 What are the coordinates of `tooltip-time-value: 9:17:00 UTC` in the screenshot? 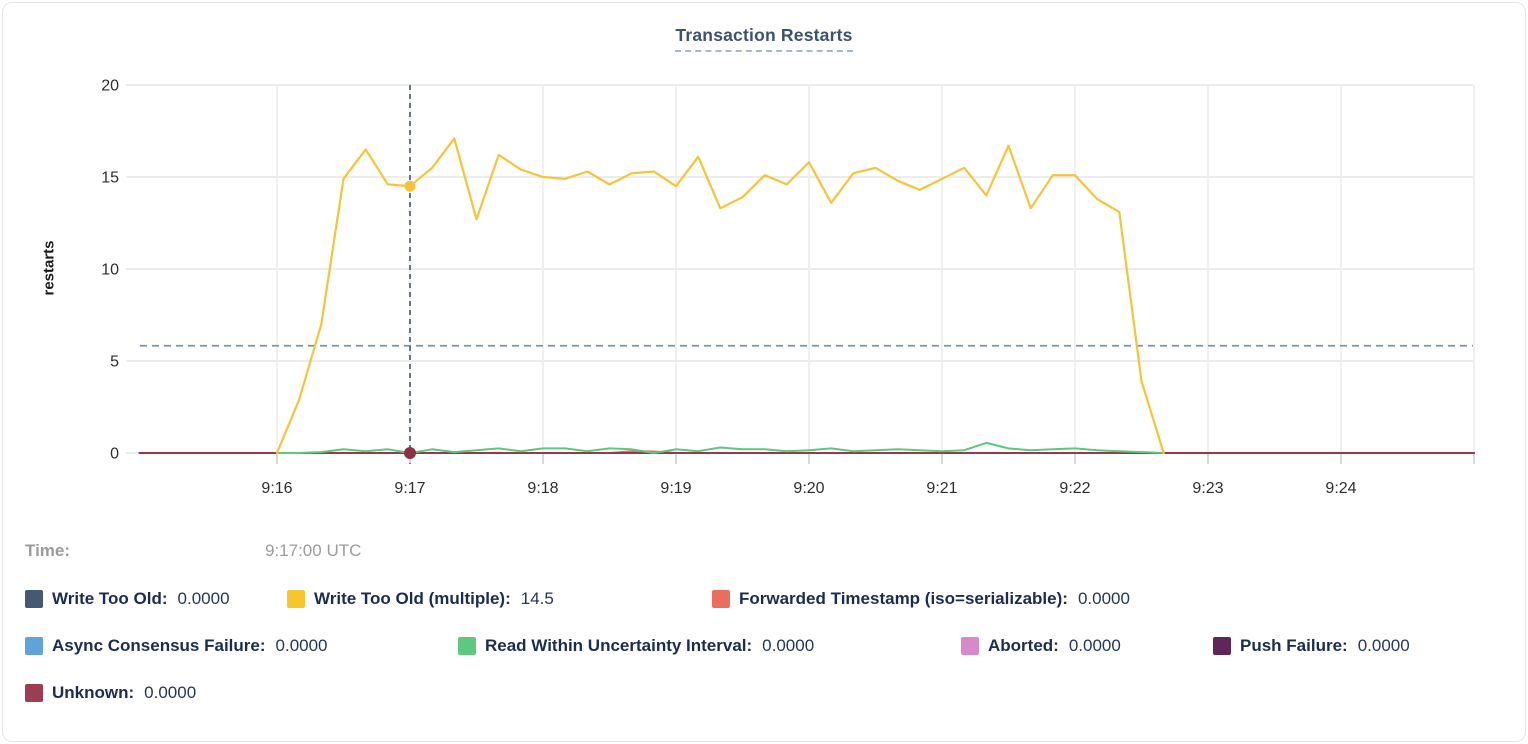 It's located at (313, 550).